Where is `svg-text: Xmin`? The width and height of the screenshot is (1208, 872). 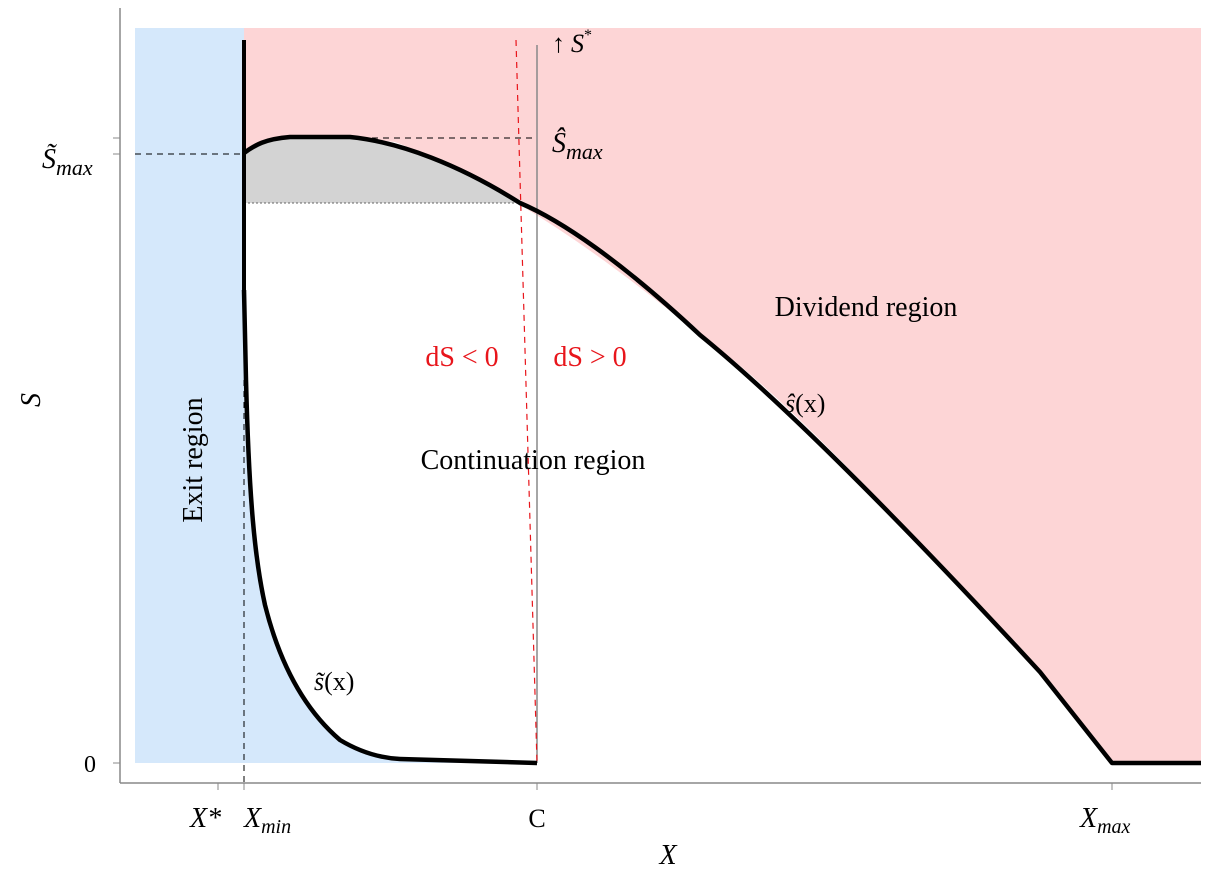 svg-text: Xmin is located at coordinates (267, 820).